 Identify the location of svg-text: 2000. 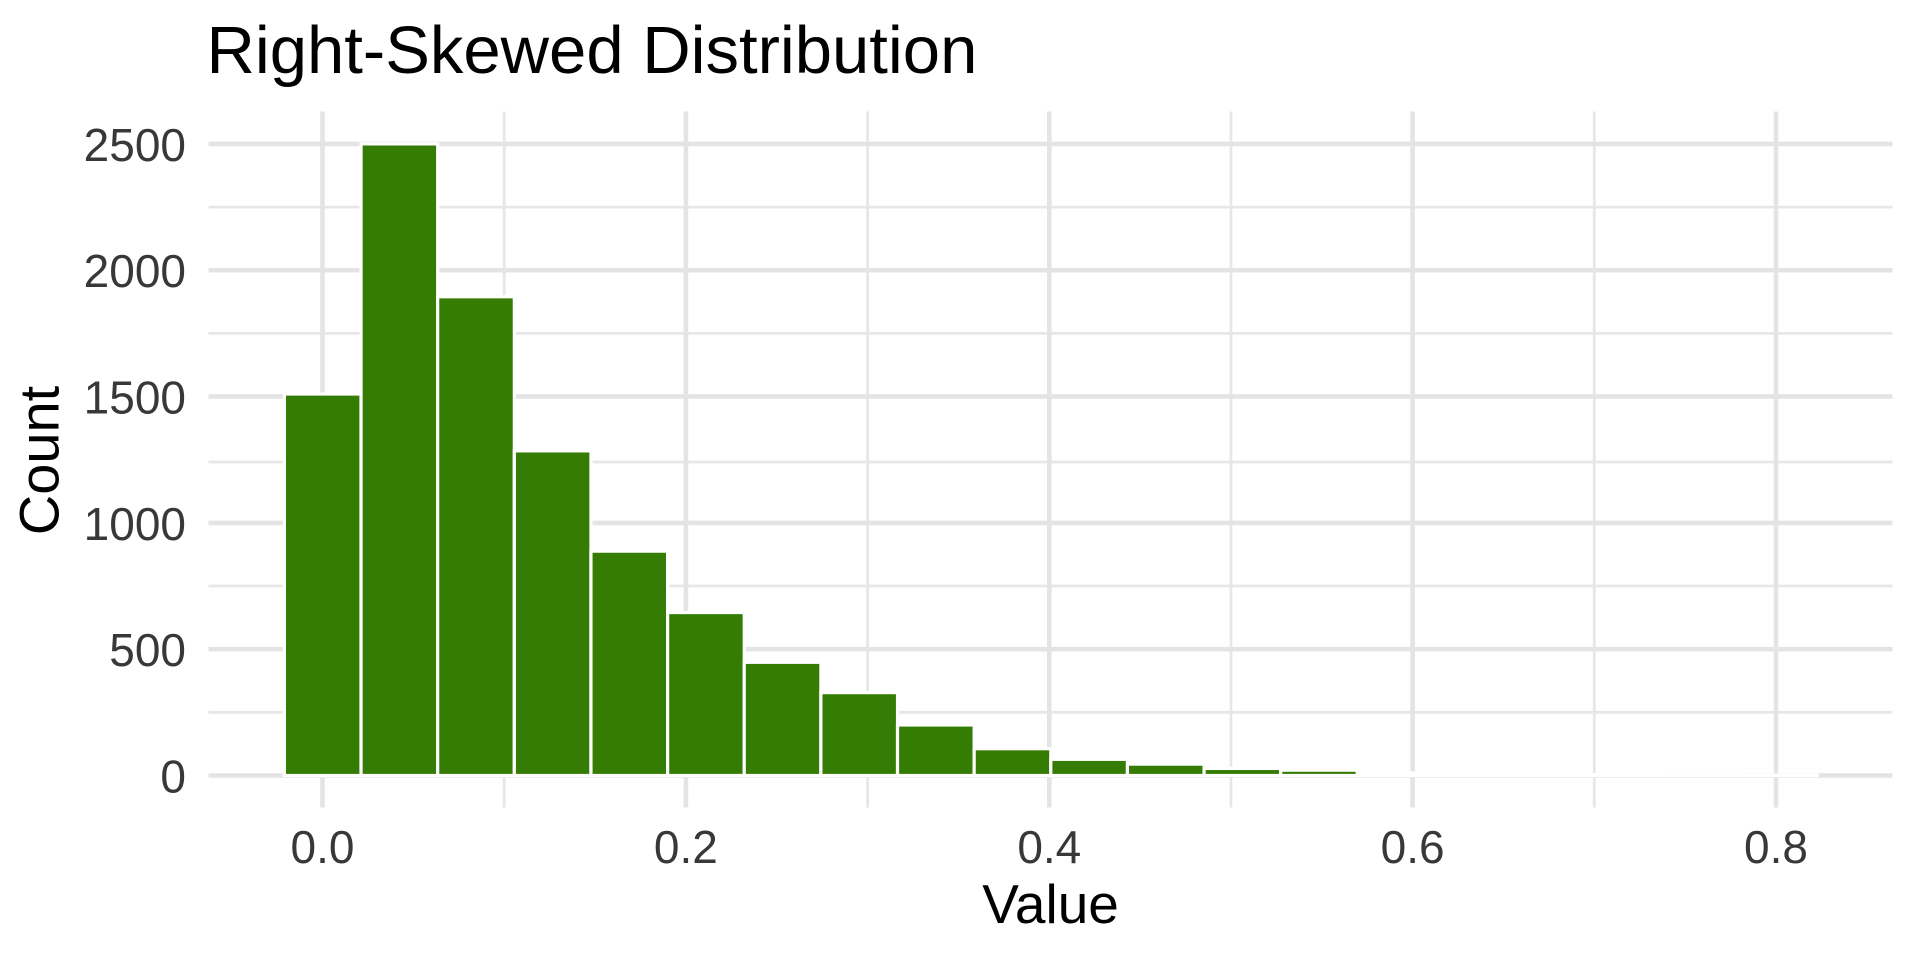
(135, 271).